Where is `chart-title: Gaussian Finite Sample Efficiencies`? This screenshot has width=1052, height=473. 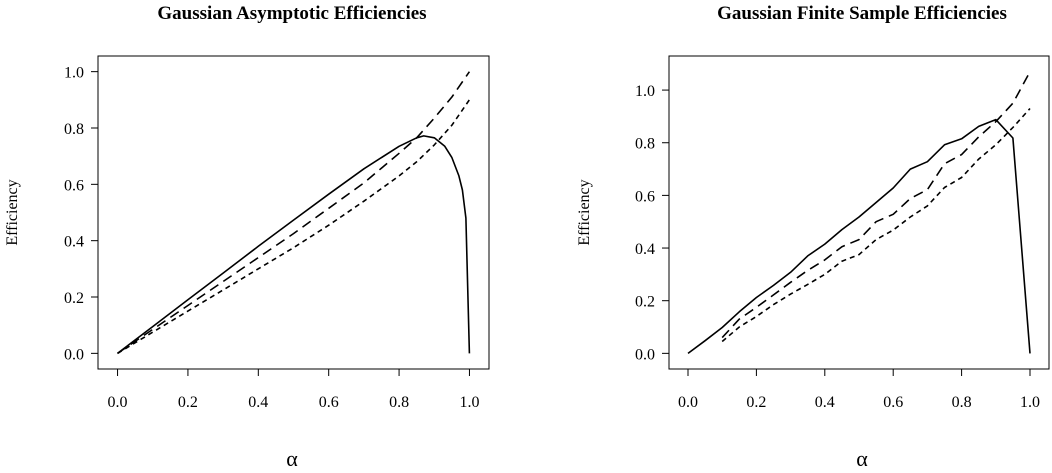
chart-title: Gaussian Finite Sample Efficiencies is located at coordinates (862, 13).